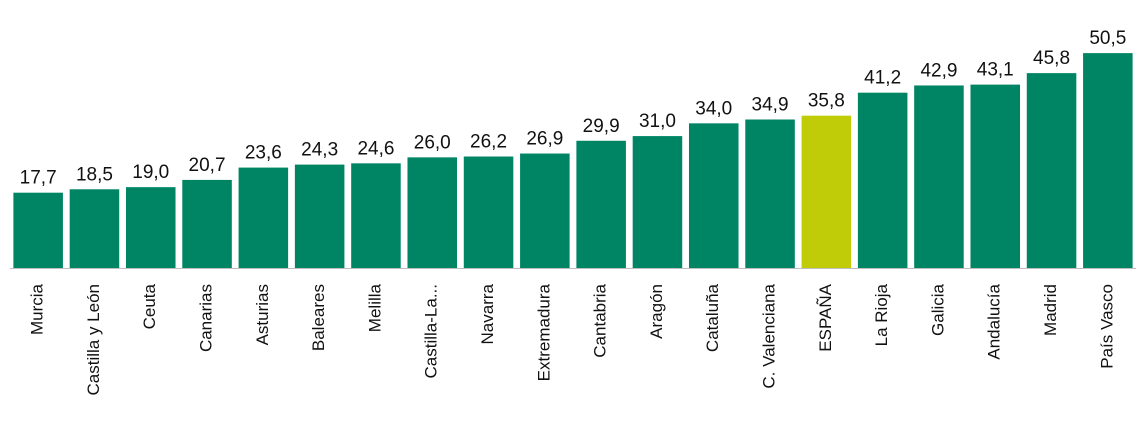  I want to click on category-label-9: Extremadura, so click(543, 332).